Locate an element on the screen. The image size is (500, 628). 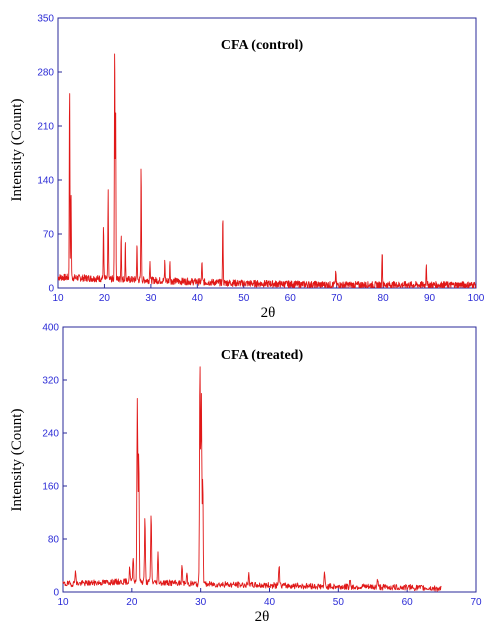
y-tick-label-control: 280 is located at coordinates (45, 73).